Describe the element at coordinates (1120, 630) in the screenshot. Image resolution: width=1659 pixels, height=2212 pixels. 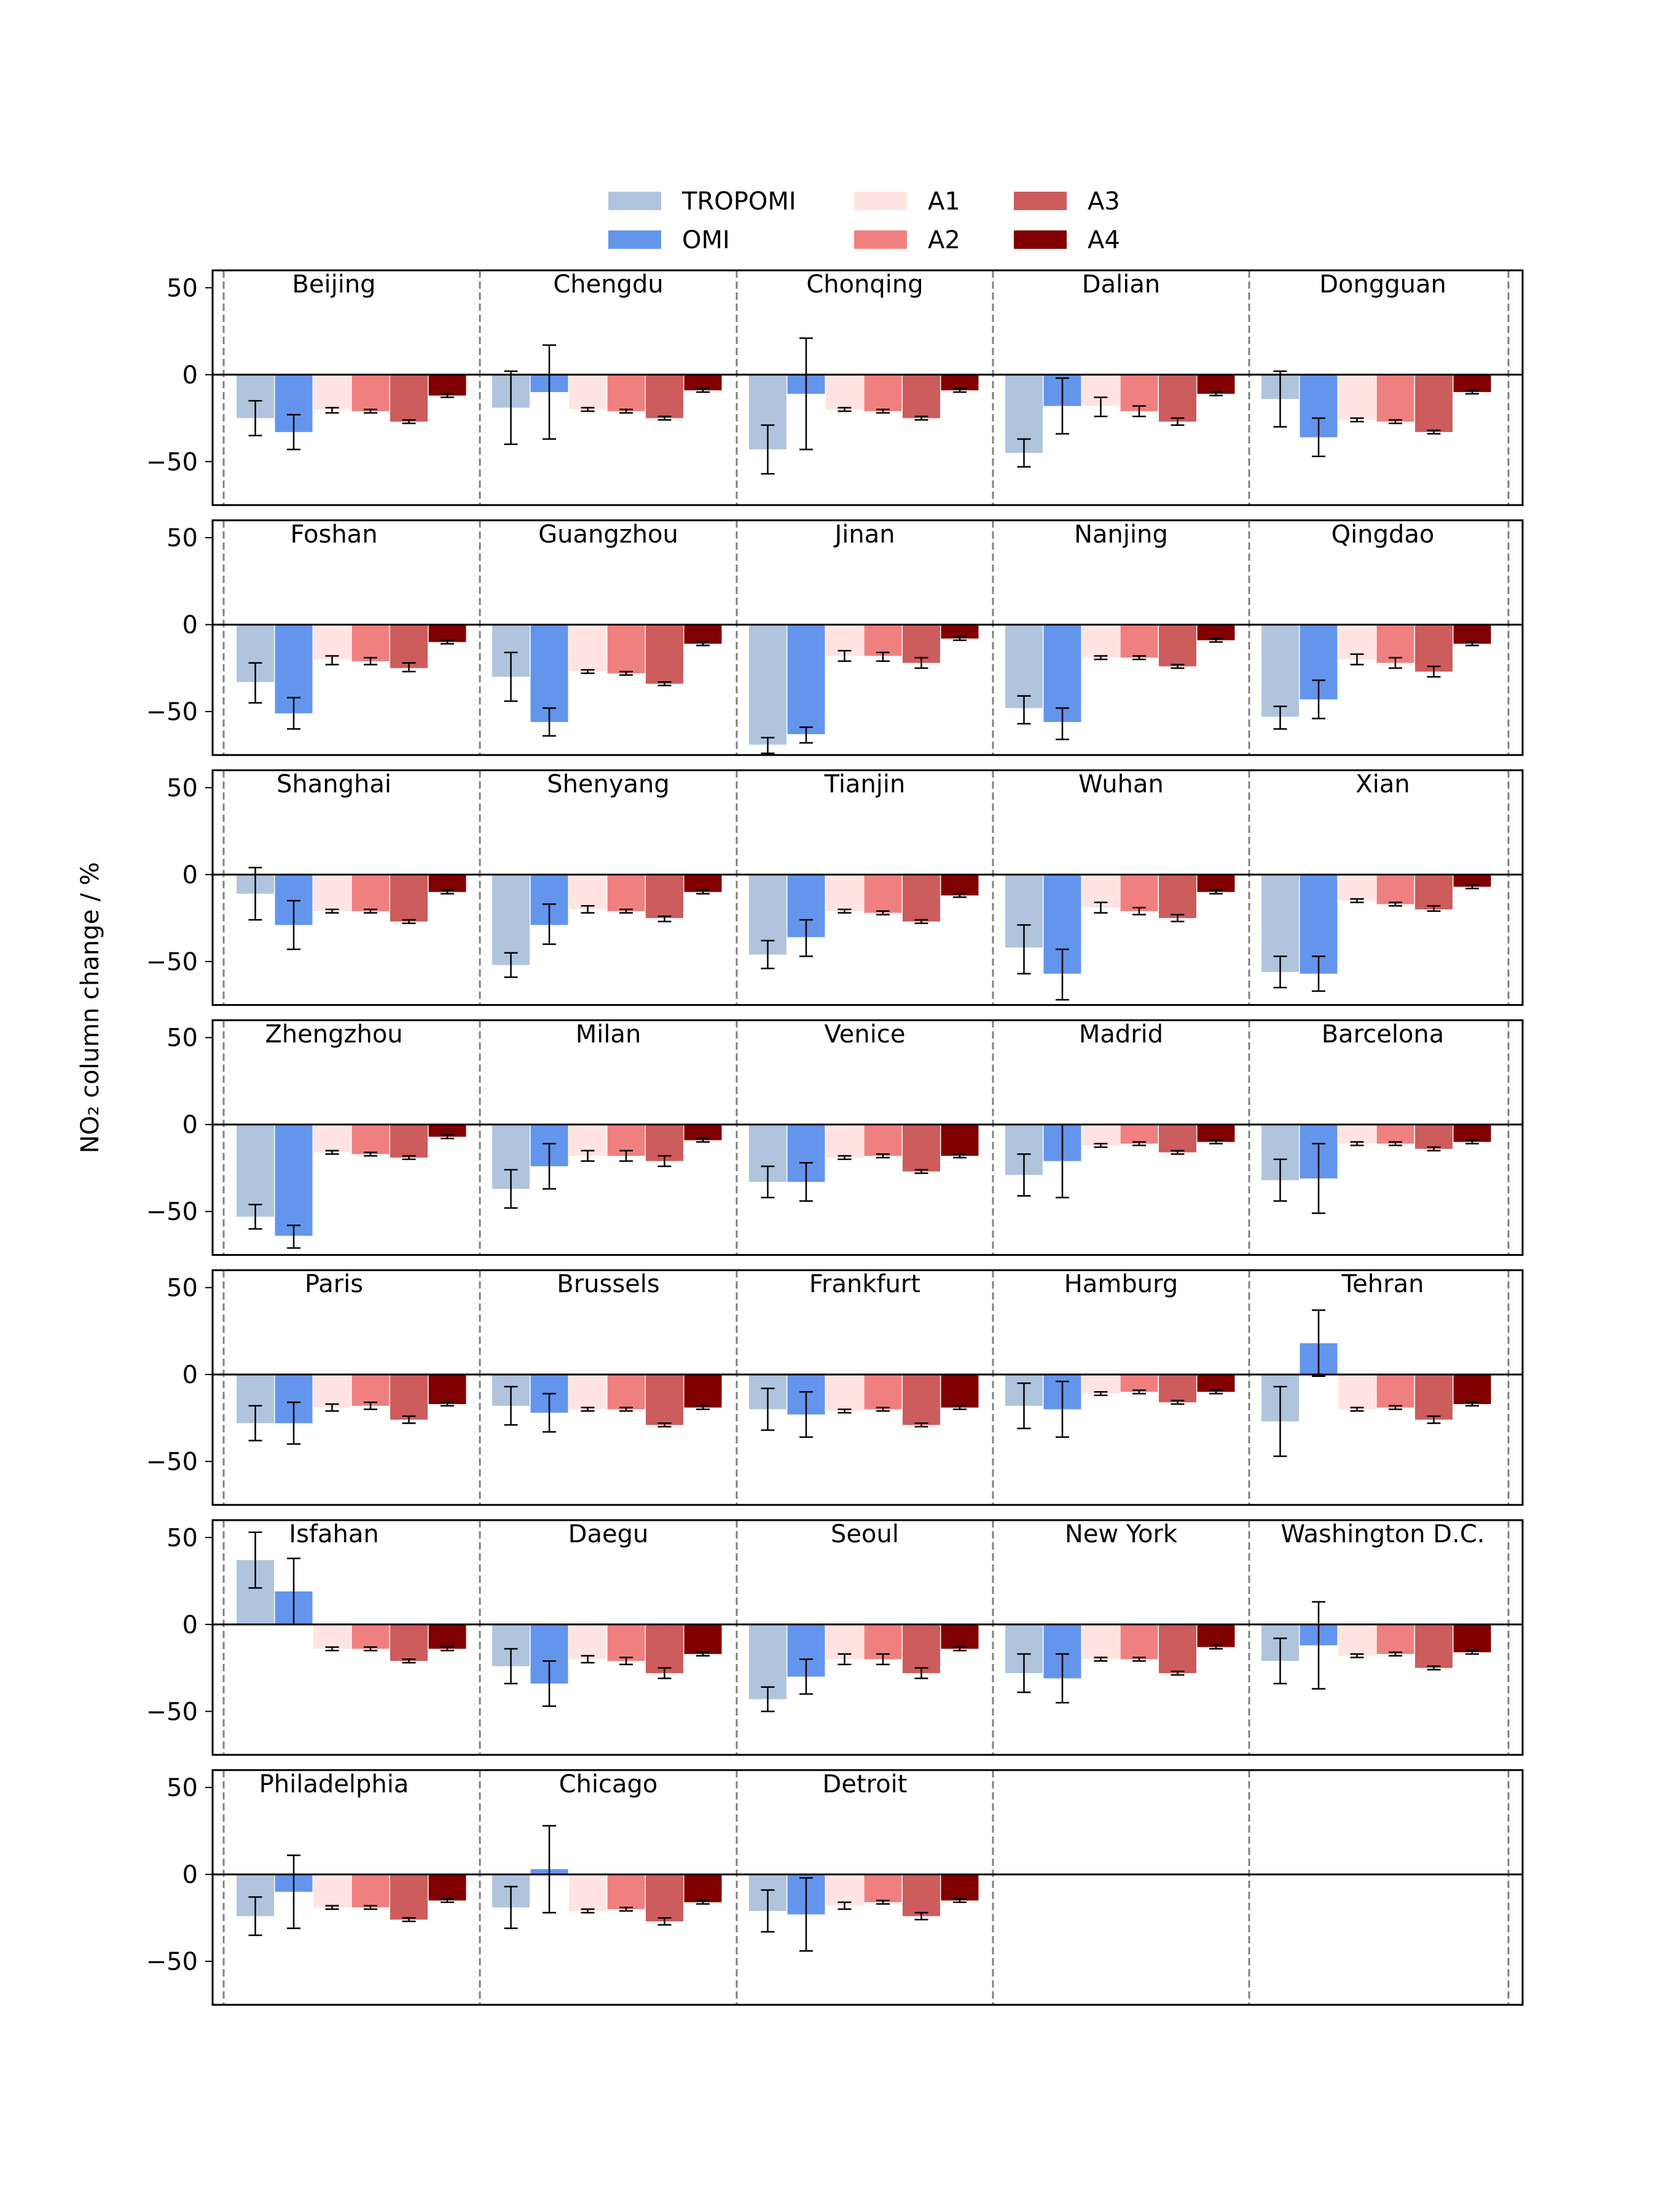
I see `city-panel-nanjing: Nanjing` at that location.